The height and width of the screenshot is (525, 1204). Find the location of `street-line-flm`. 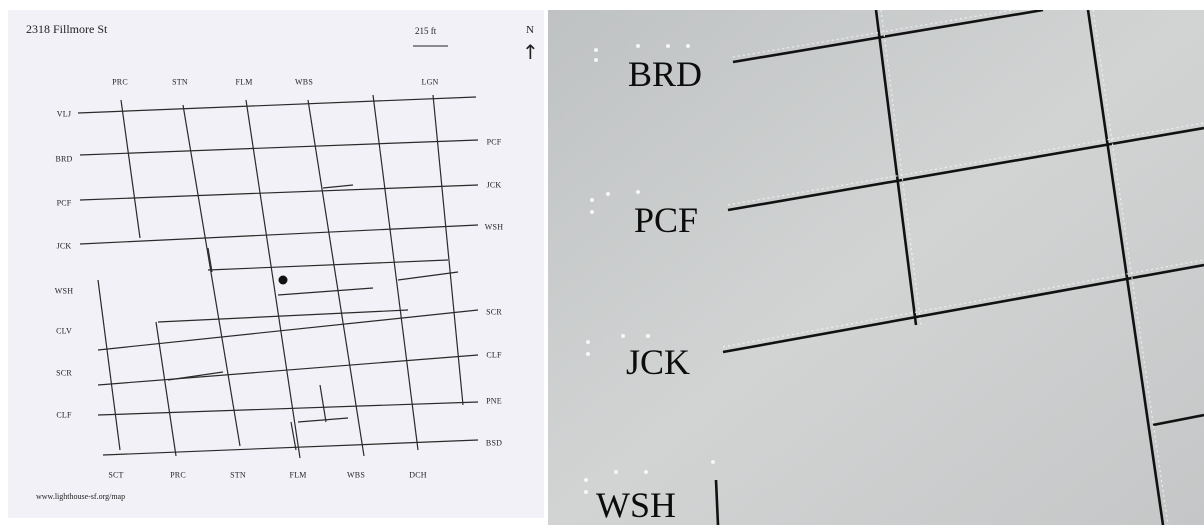

street-line-flm is located at coordinates (273, 279).